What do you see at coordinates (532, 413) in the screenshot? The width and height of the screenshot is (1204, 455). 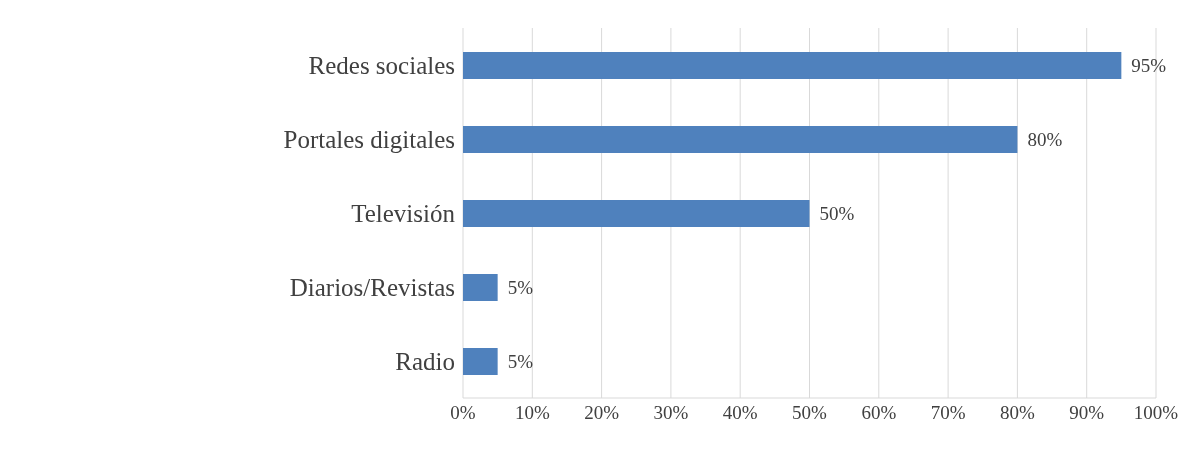 I see `x-tick-label: 10%` at bounding box center [532, 413].